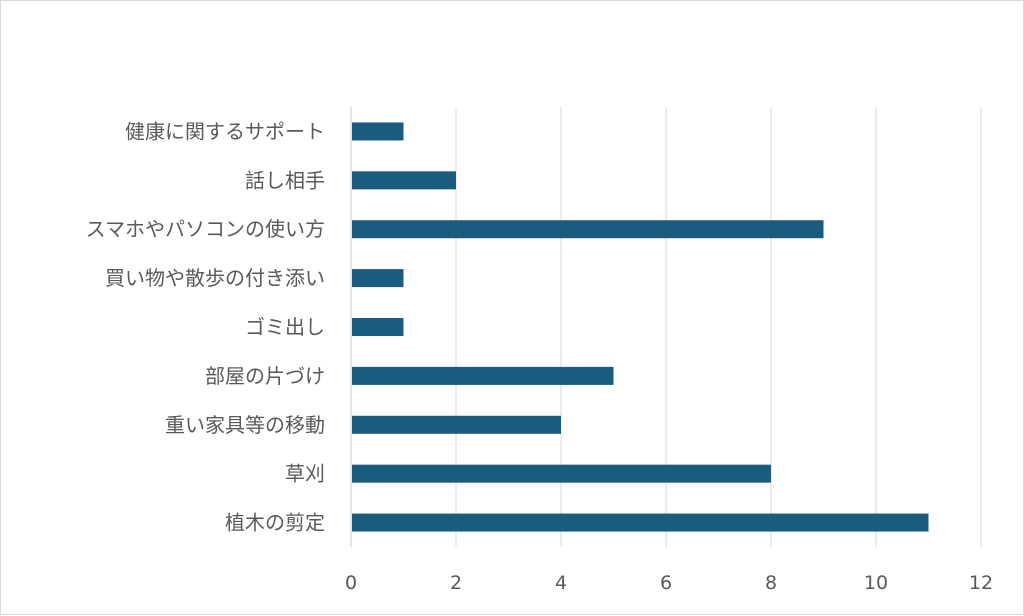  What do you see at coordinates (456, 583) in the screenshot?
I see `x-tick-label: 2` at bounding box center [456, 583].